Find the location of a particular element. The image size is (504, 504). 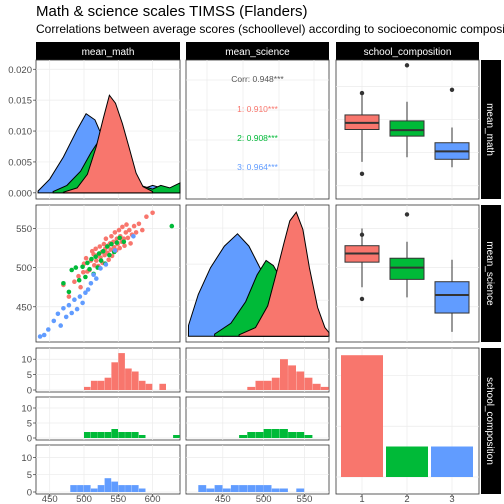

strip-right-mean_science is located at coordinates (491, 273).